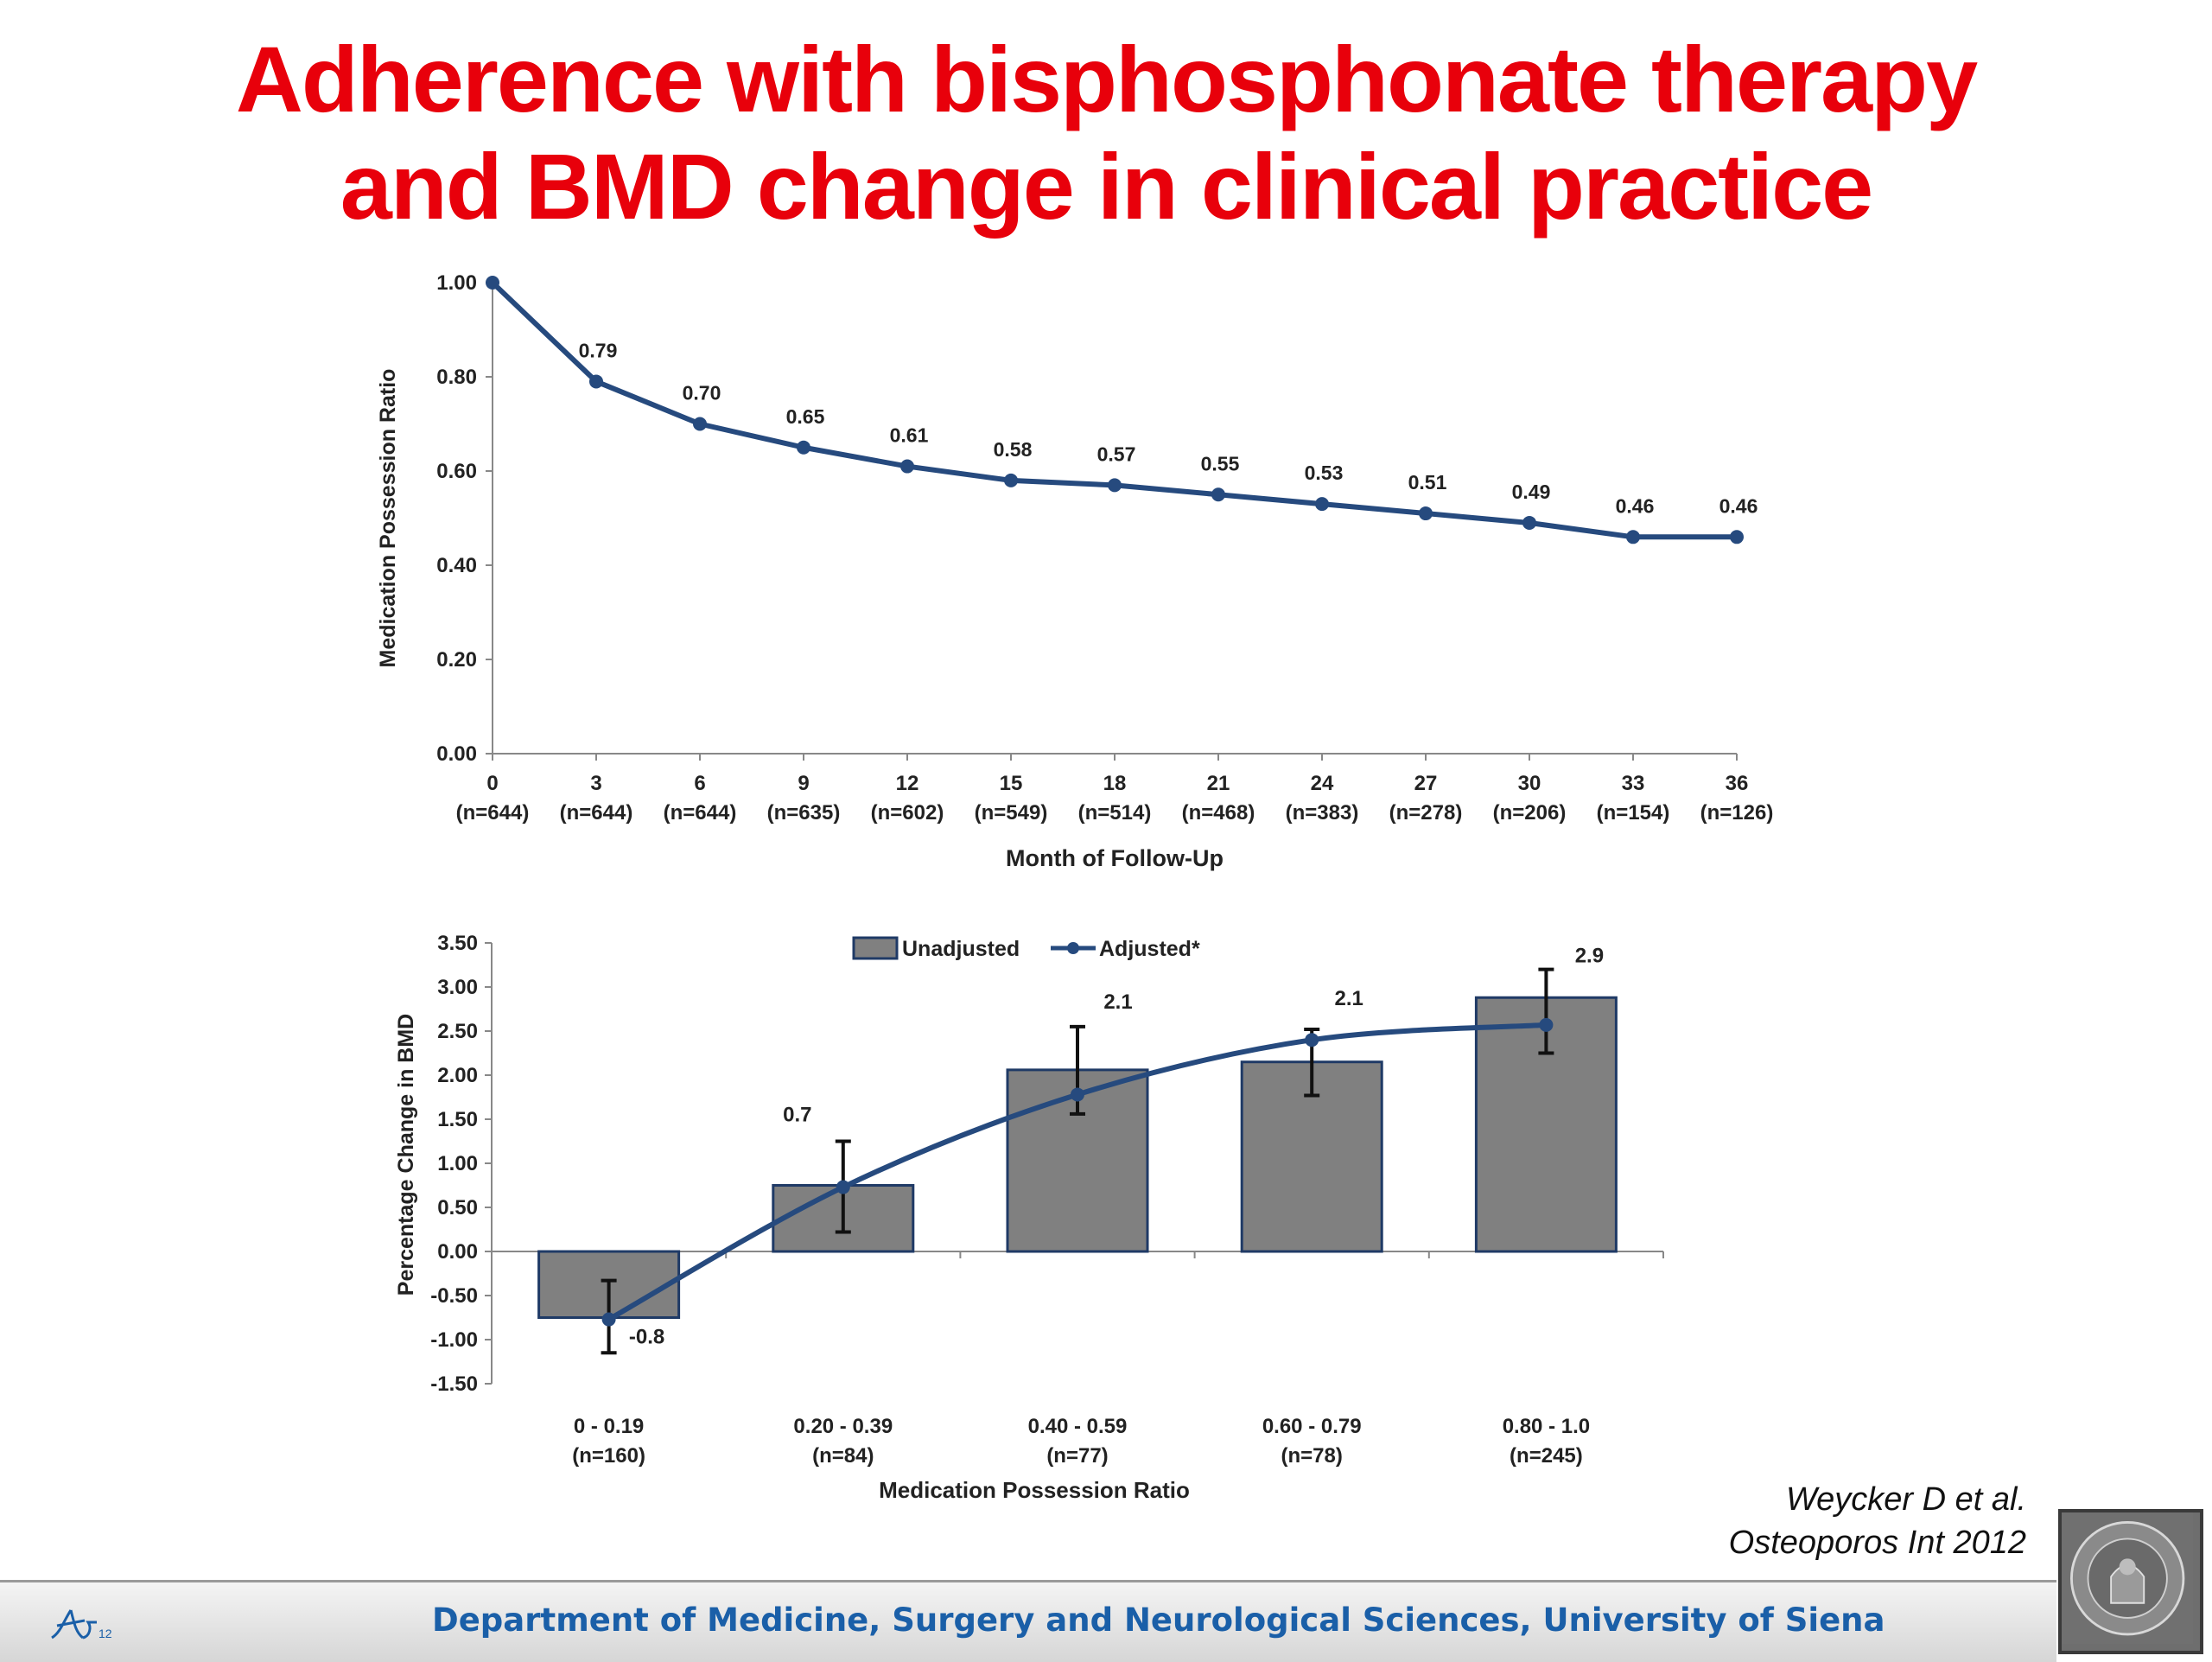 This screenshot has width=2212, height=1662. Describe the element at coordinates (608, 1456) in the screenshot. I see `category-sublabel: (n=160)` at that location.